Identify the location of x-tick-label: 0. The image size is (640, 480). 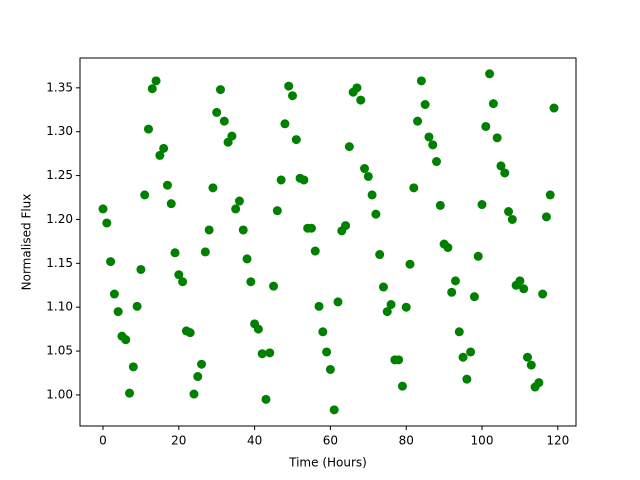
(103, 441).